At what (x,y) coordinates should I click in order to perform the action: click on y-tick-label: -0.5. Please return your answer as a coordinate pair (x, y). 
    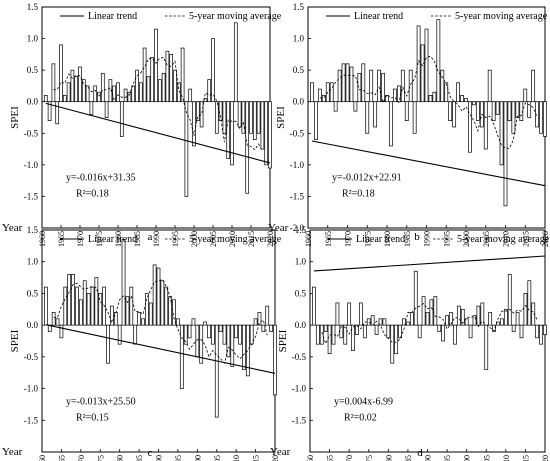
    Looking at the image, I should click on (31, 133).